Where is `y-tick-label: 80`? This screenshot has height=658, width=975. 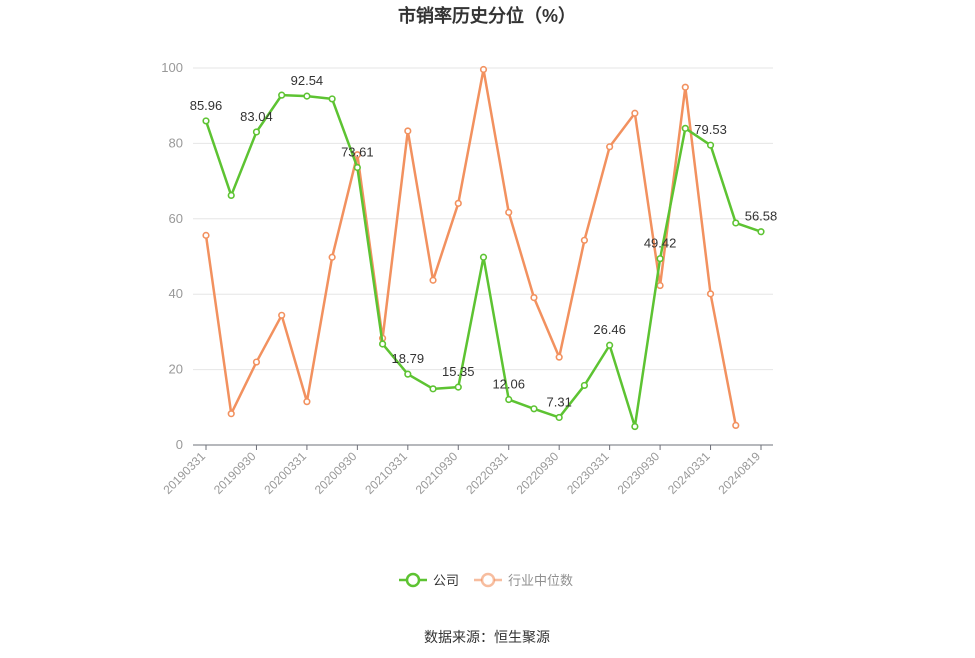
y-tick-label: 80 is located at coordinates (176, 142).